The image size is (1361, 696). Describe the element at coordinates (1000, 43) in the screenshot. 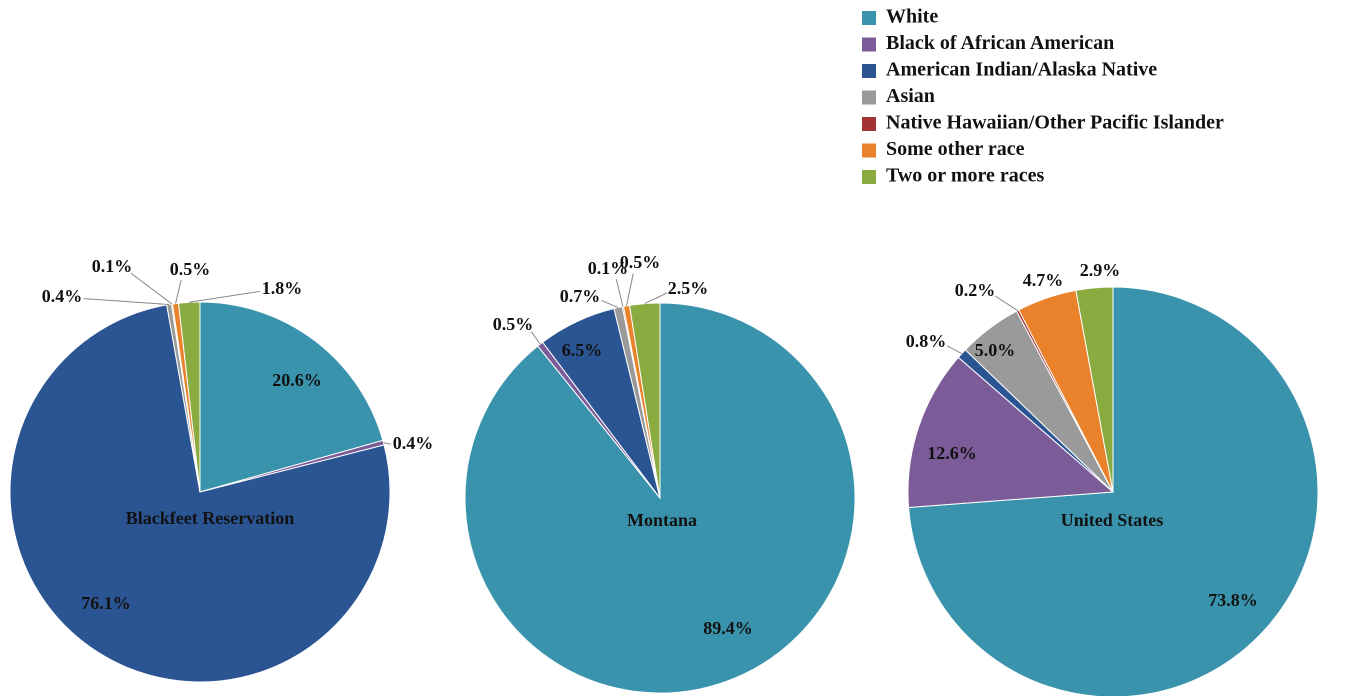

I see `legend-label: Black of African American` at that location.